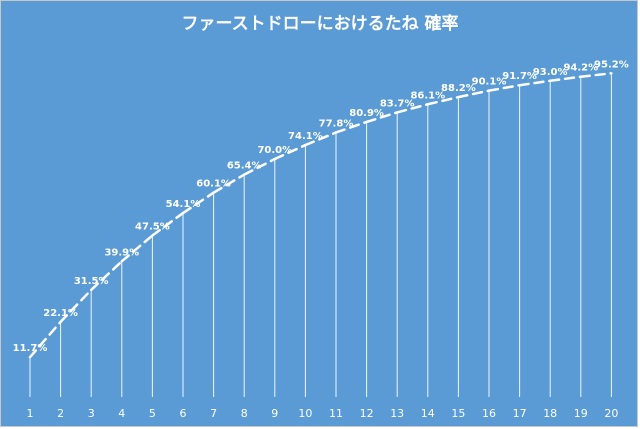 This screenshot has width=640, height=429. Describe the element at coordinates (519, 76) in the screenshot. I see `data-label: 91.7%` at that location.